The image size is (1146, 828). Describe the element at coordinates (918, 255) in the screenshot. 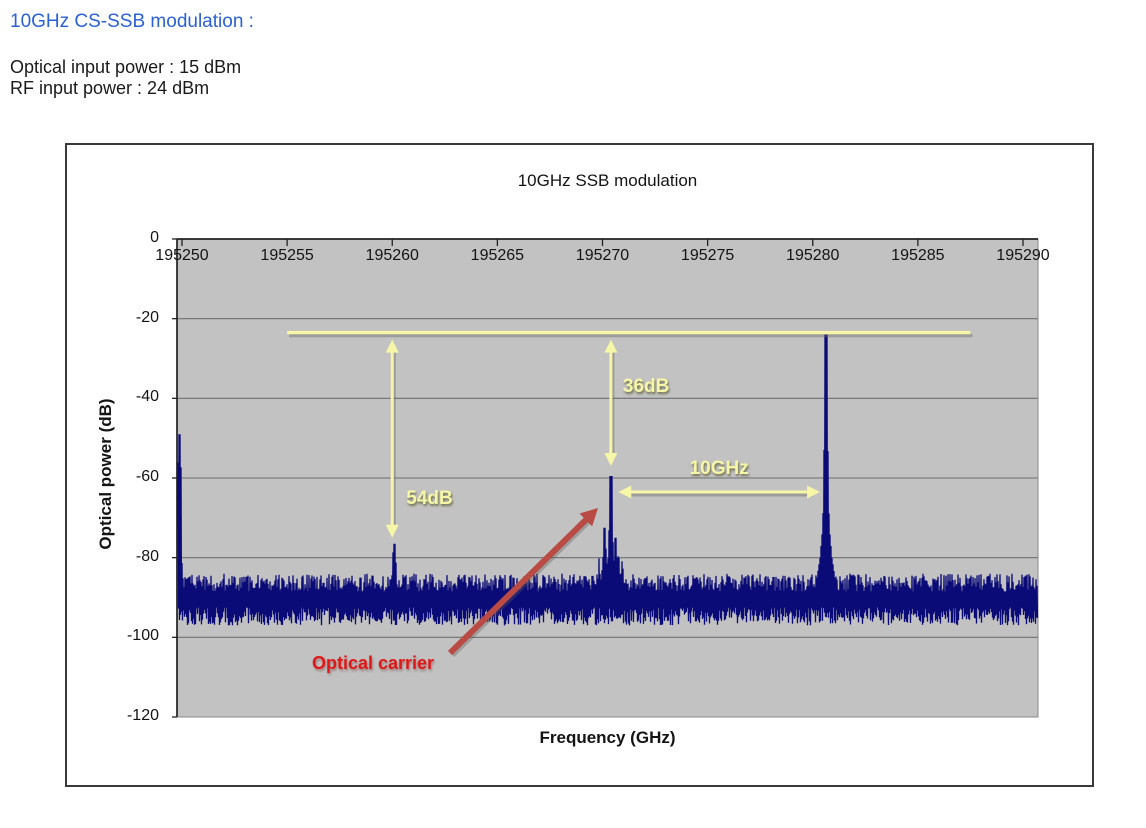

I see `x-axis-tick-label: 195285` at that location.